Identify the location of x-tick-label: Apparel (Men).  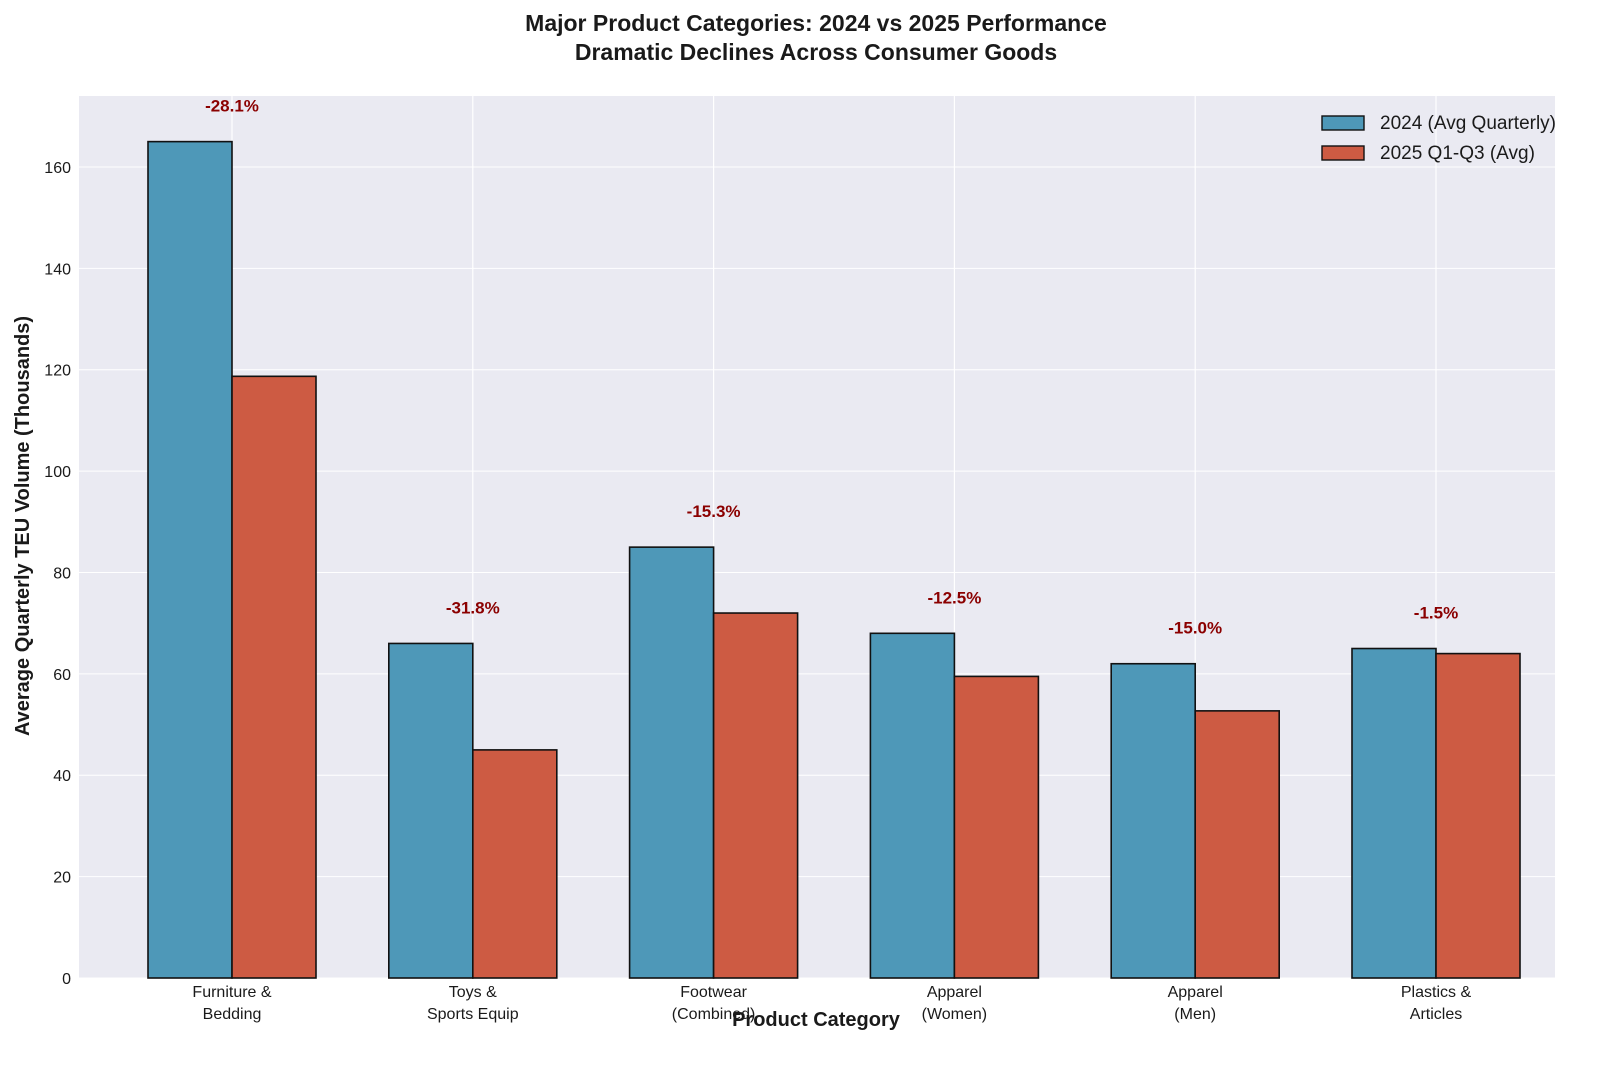
(1195, 1003).